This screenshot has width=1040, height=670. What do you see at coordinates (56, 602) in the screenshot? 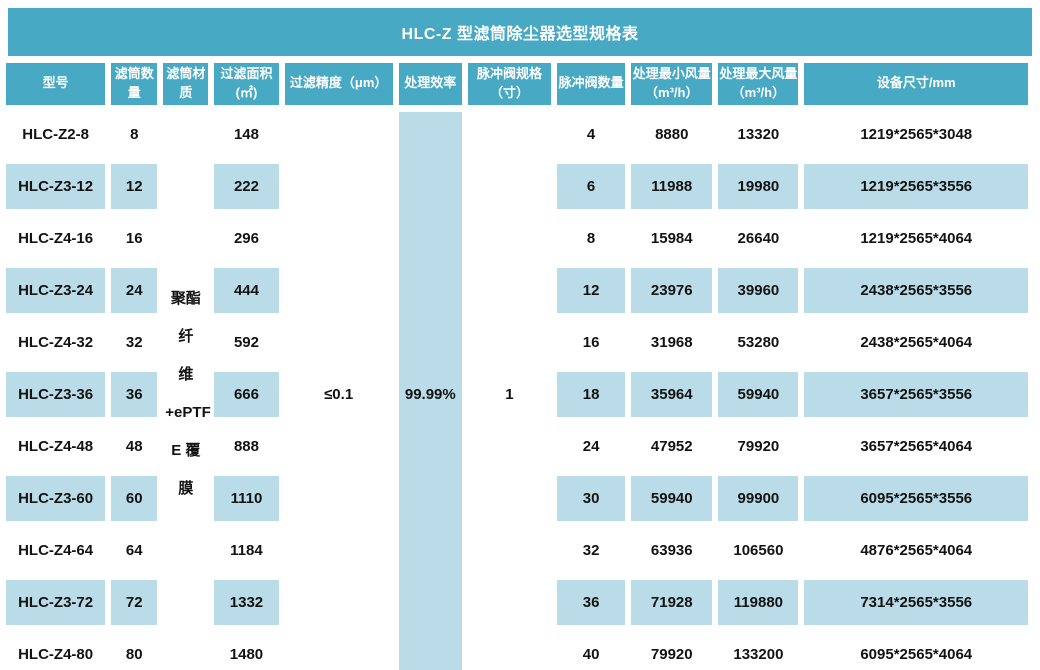
I see `cell-model: HLC-Z3-72` at bounding box center [56, 602].